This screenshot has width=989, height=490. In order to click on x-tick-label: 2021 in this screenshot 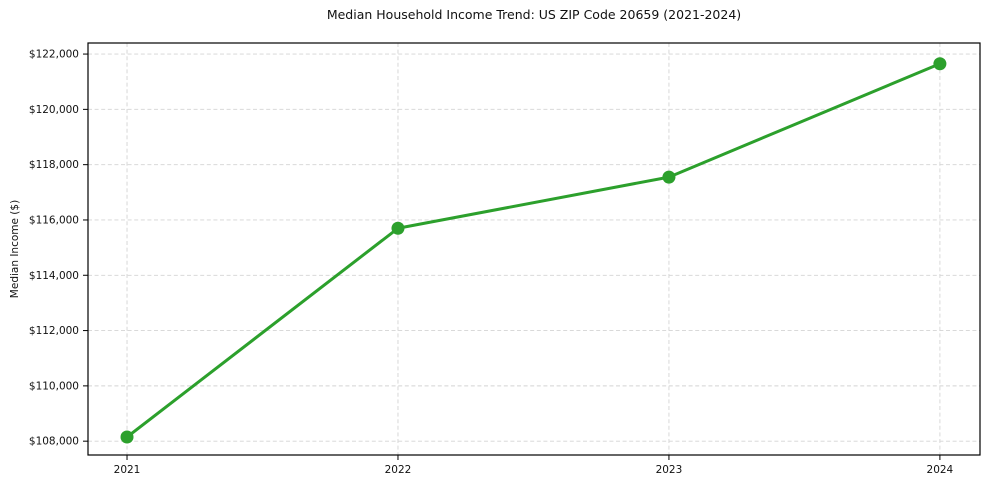, I will do `click(127, 470)`.